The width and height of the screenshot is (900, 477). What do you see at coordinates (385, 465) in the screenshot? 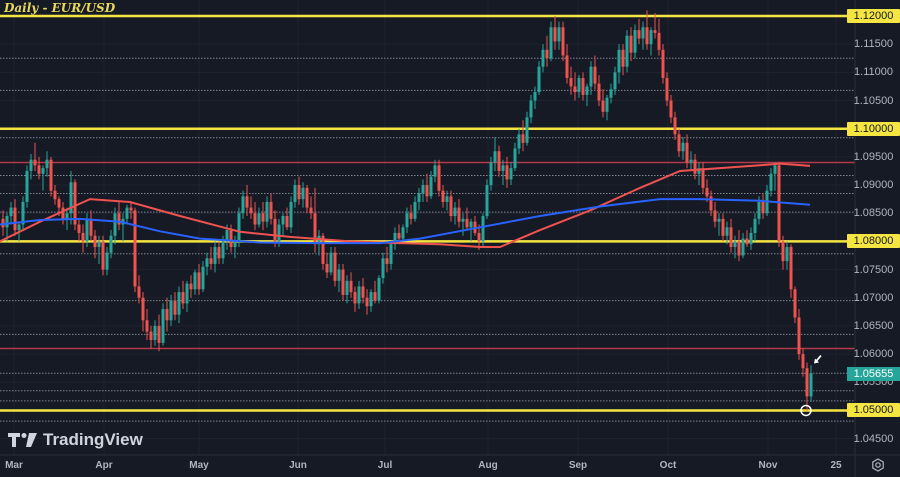
I see `time-tick-label: Jul` at bounding box center [385, 465].